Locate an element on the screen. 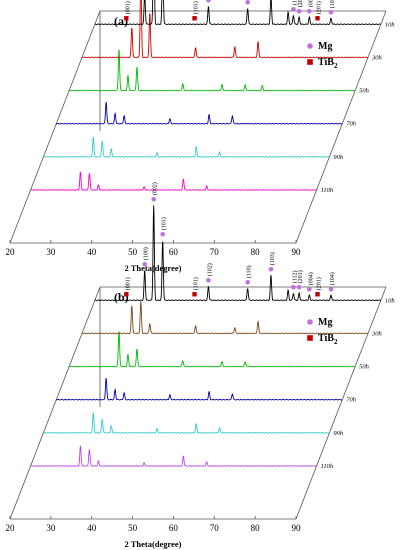  x-tick-label: 40 is located at coordinates (92, 252).